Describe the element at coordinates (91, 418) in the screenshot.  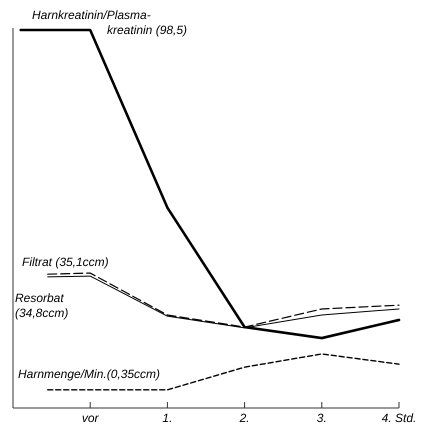
I see `x-tick-label: vor` at that location.